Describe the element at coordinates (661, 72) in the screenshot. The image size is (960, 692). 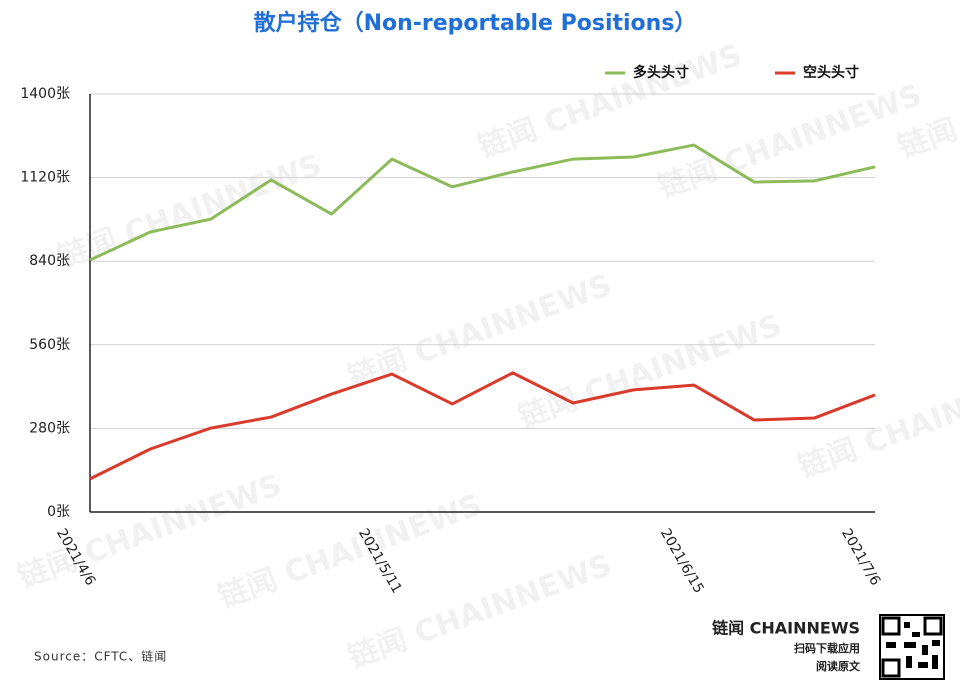
I see `legend-label: 多头头寸` at that location.